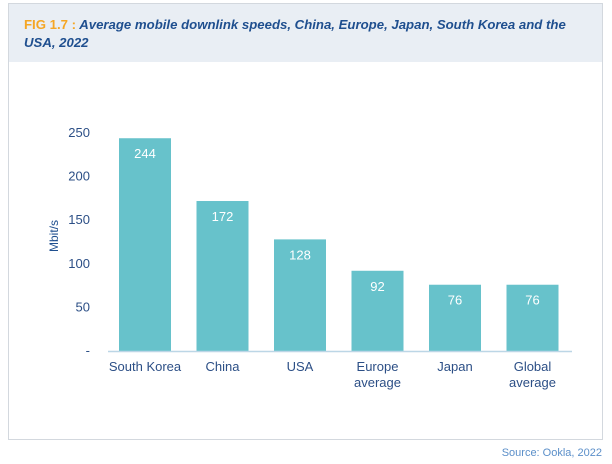 The width and height of the screenshot is (612, 464). Describe the element at coordinates (223, 366) in the screenshot. I see `x-tick-label: China` at that location.